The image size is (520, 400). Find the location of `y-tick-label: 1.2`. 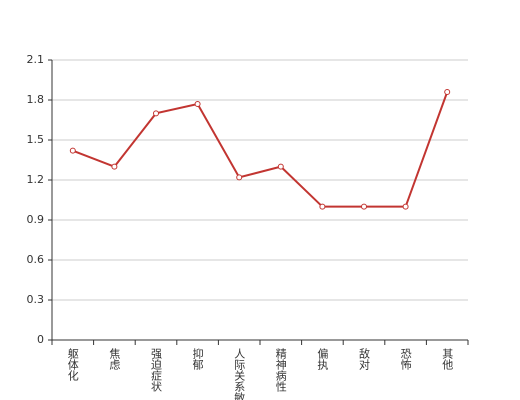

y-tick-label: 1.2 is located at coordinates (36, 179).